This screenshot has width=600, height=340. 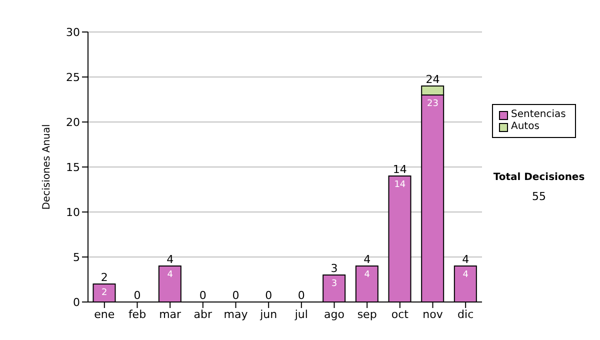 What do you see at coordinates (268, 314) in the screenshot?
I see `x-tick-label: jun` at bounding box center [268, 314].